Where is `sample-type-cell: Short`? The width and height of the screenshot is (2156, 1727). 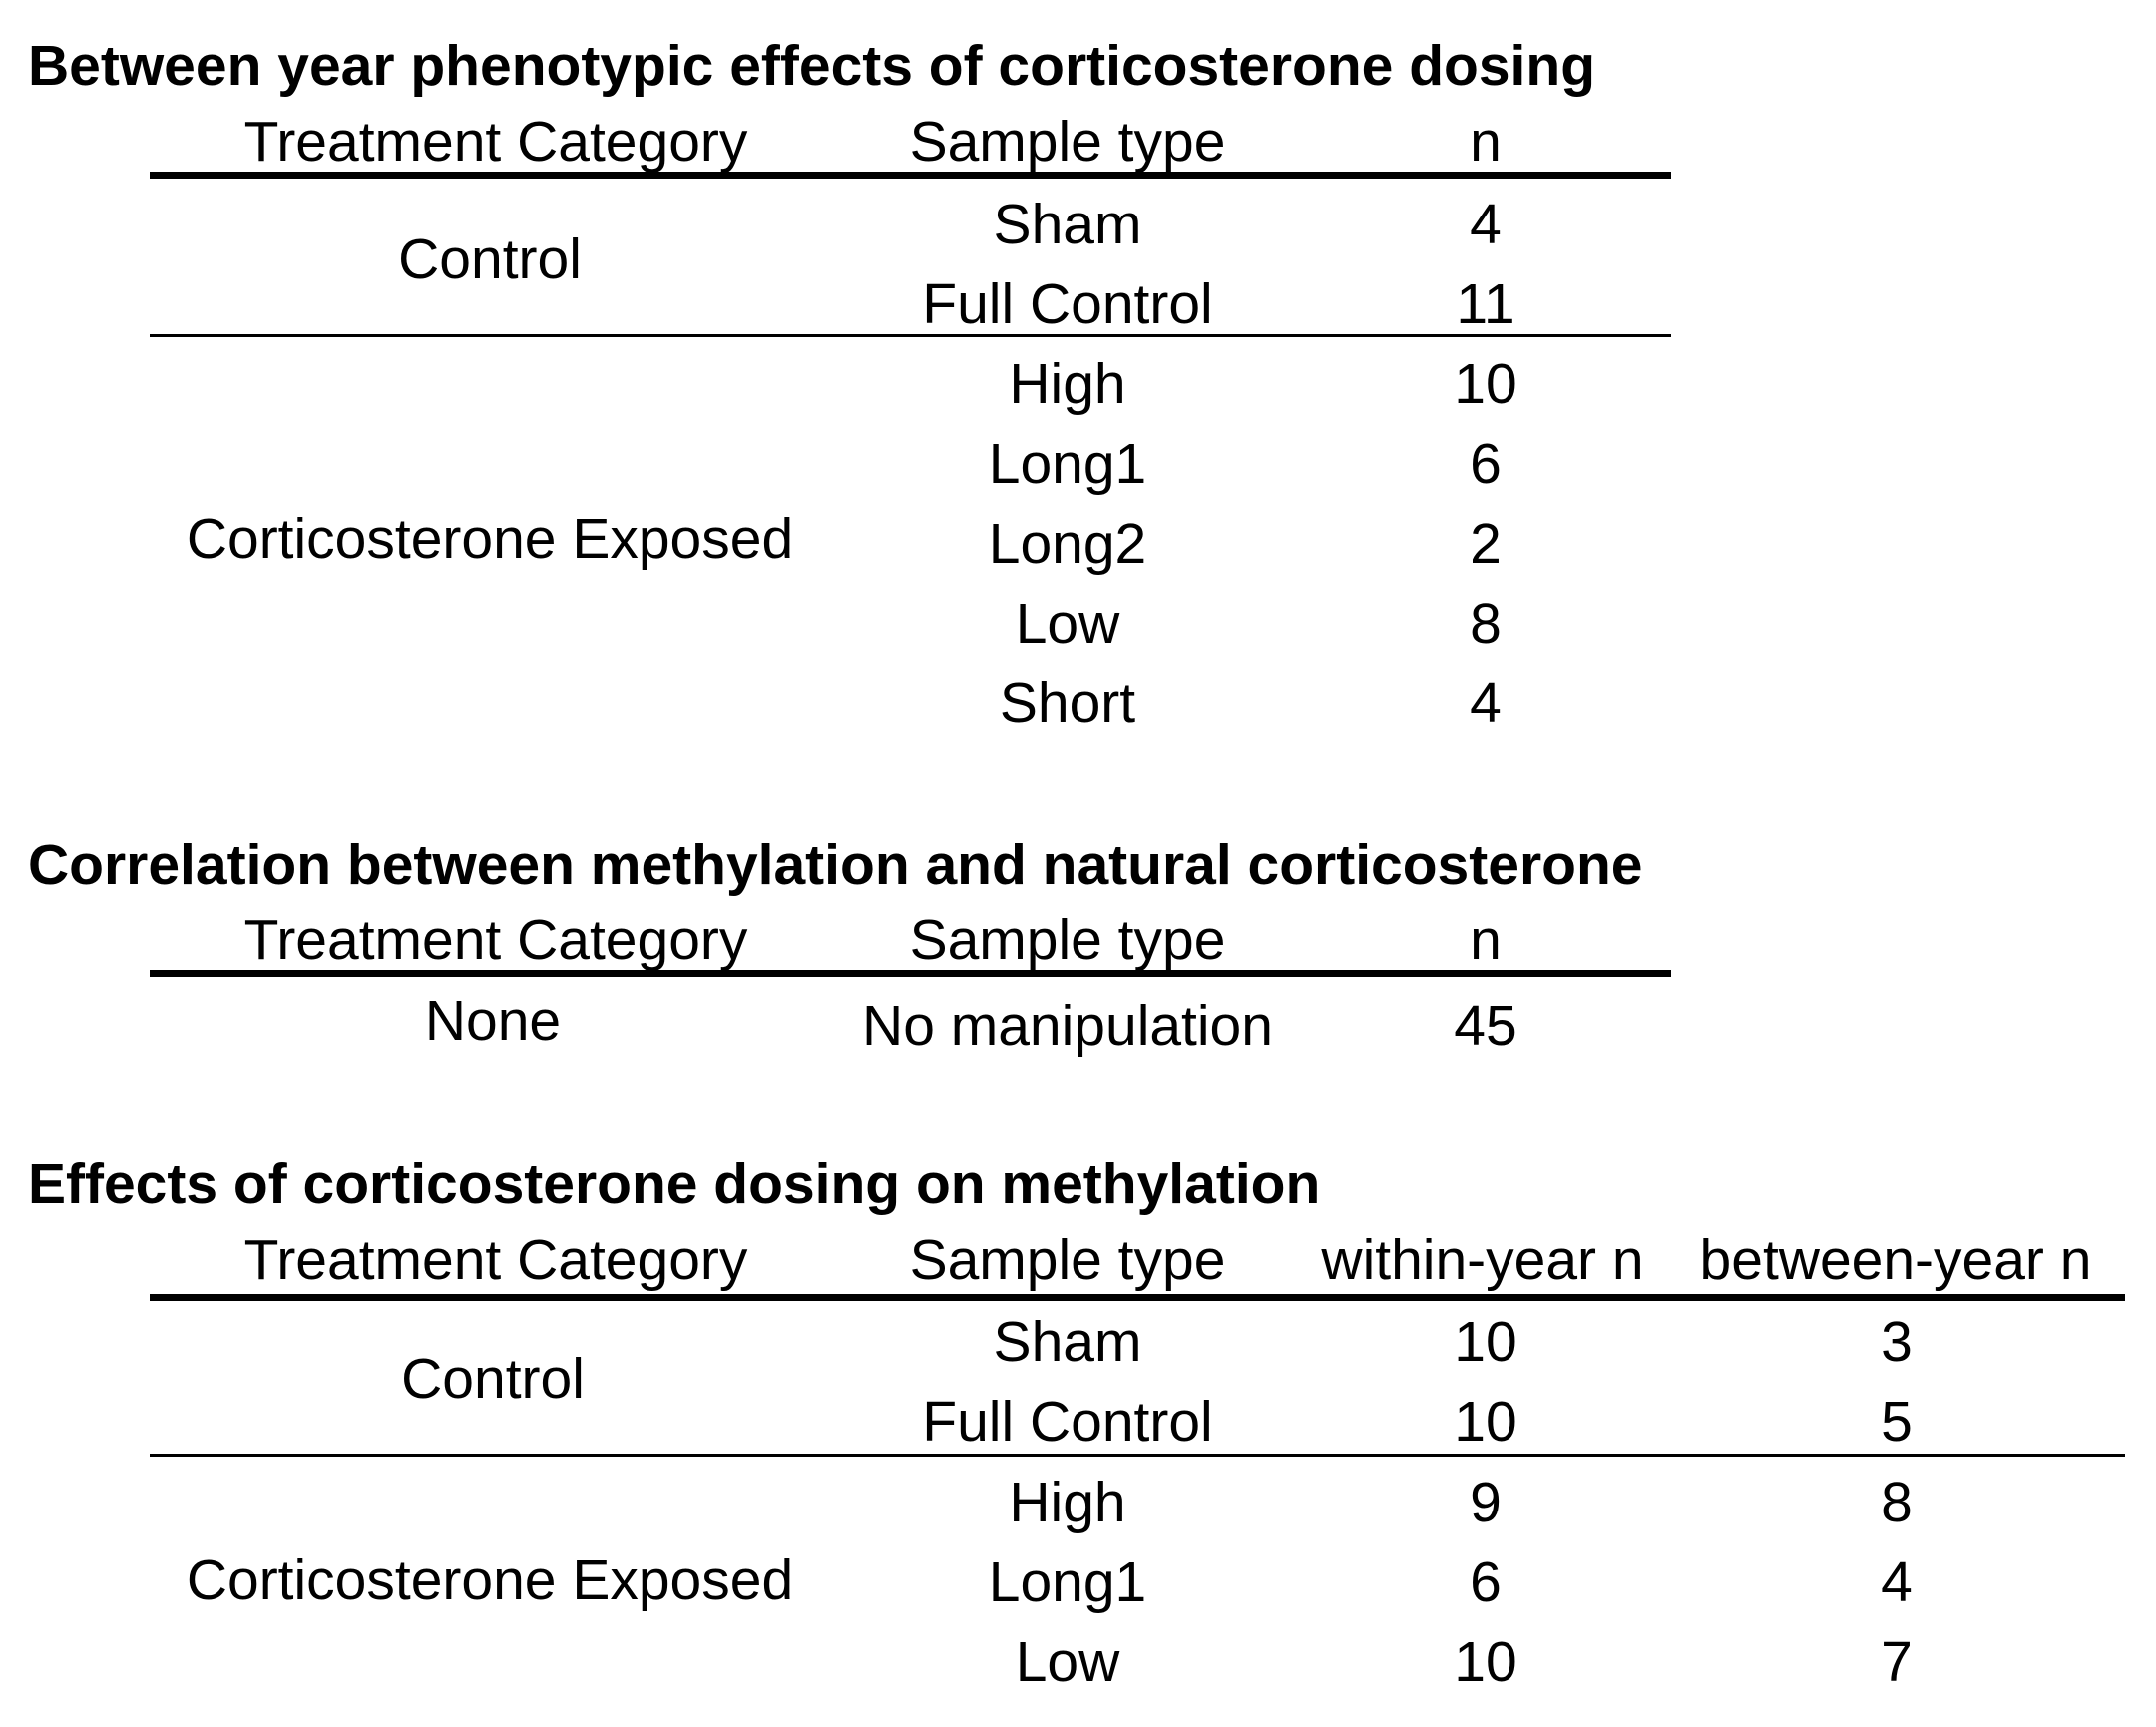
sample-type-cell: Short is located at coordinates (1067, 703).